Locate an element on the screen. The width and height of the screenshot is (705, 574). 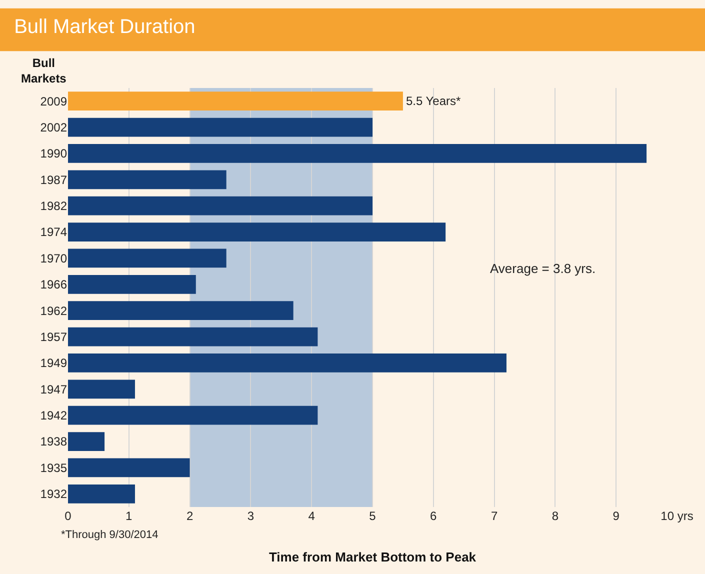
x-tick-label: 4 is located at coordinates (312, 516).